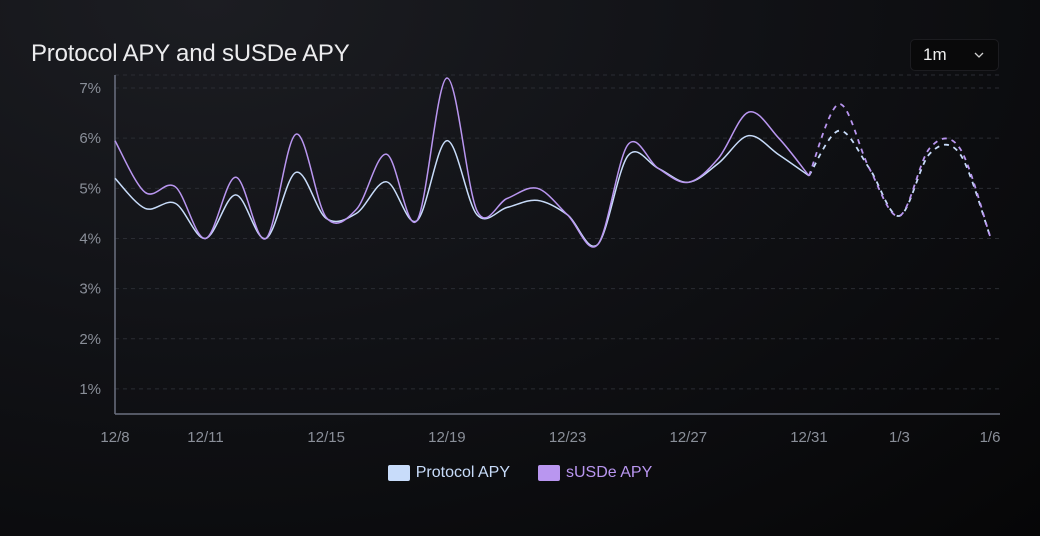 The image size is (1040, 536). Describe the element at coordinates (90, 389) in the screenshot. I see `y-tick-label: 1%` at that location.